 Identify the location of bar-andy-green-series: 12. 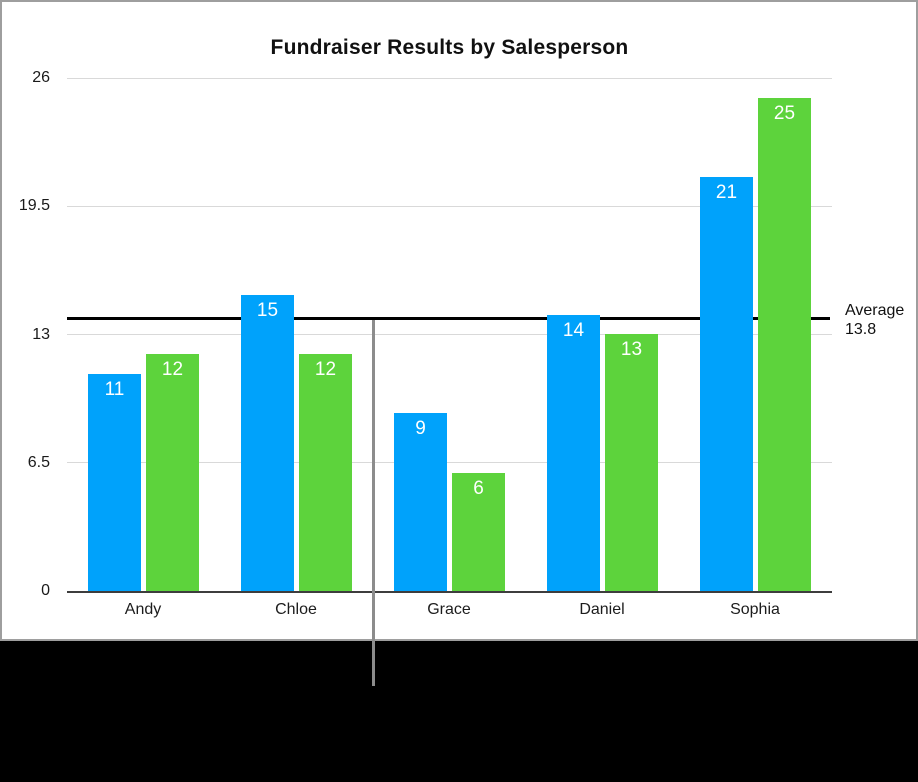
(172, 472).